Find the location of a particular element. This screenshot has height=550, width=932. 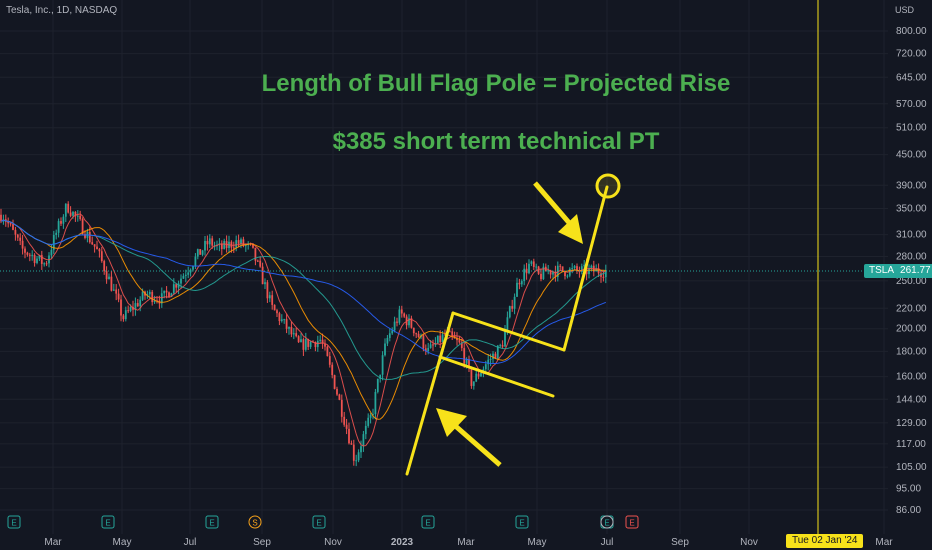

annotation-target: $385 short term technical PT is located at coordinates (496, 141).